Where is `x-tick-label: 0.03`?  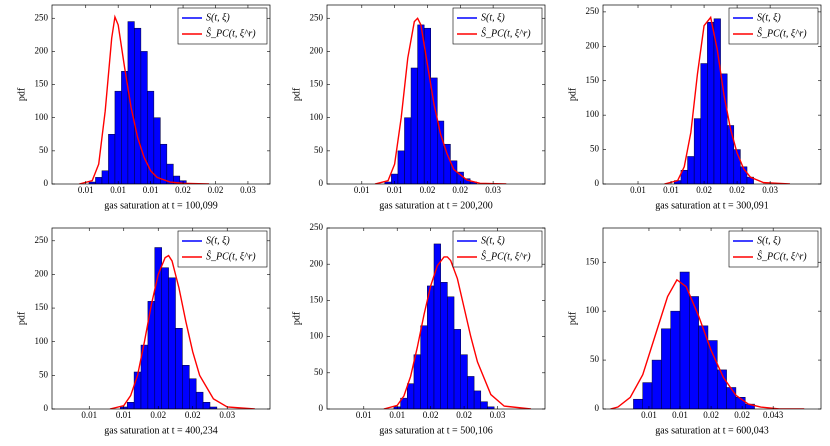 x-tick-label: 0.03 is located at coordinates (770, 190).